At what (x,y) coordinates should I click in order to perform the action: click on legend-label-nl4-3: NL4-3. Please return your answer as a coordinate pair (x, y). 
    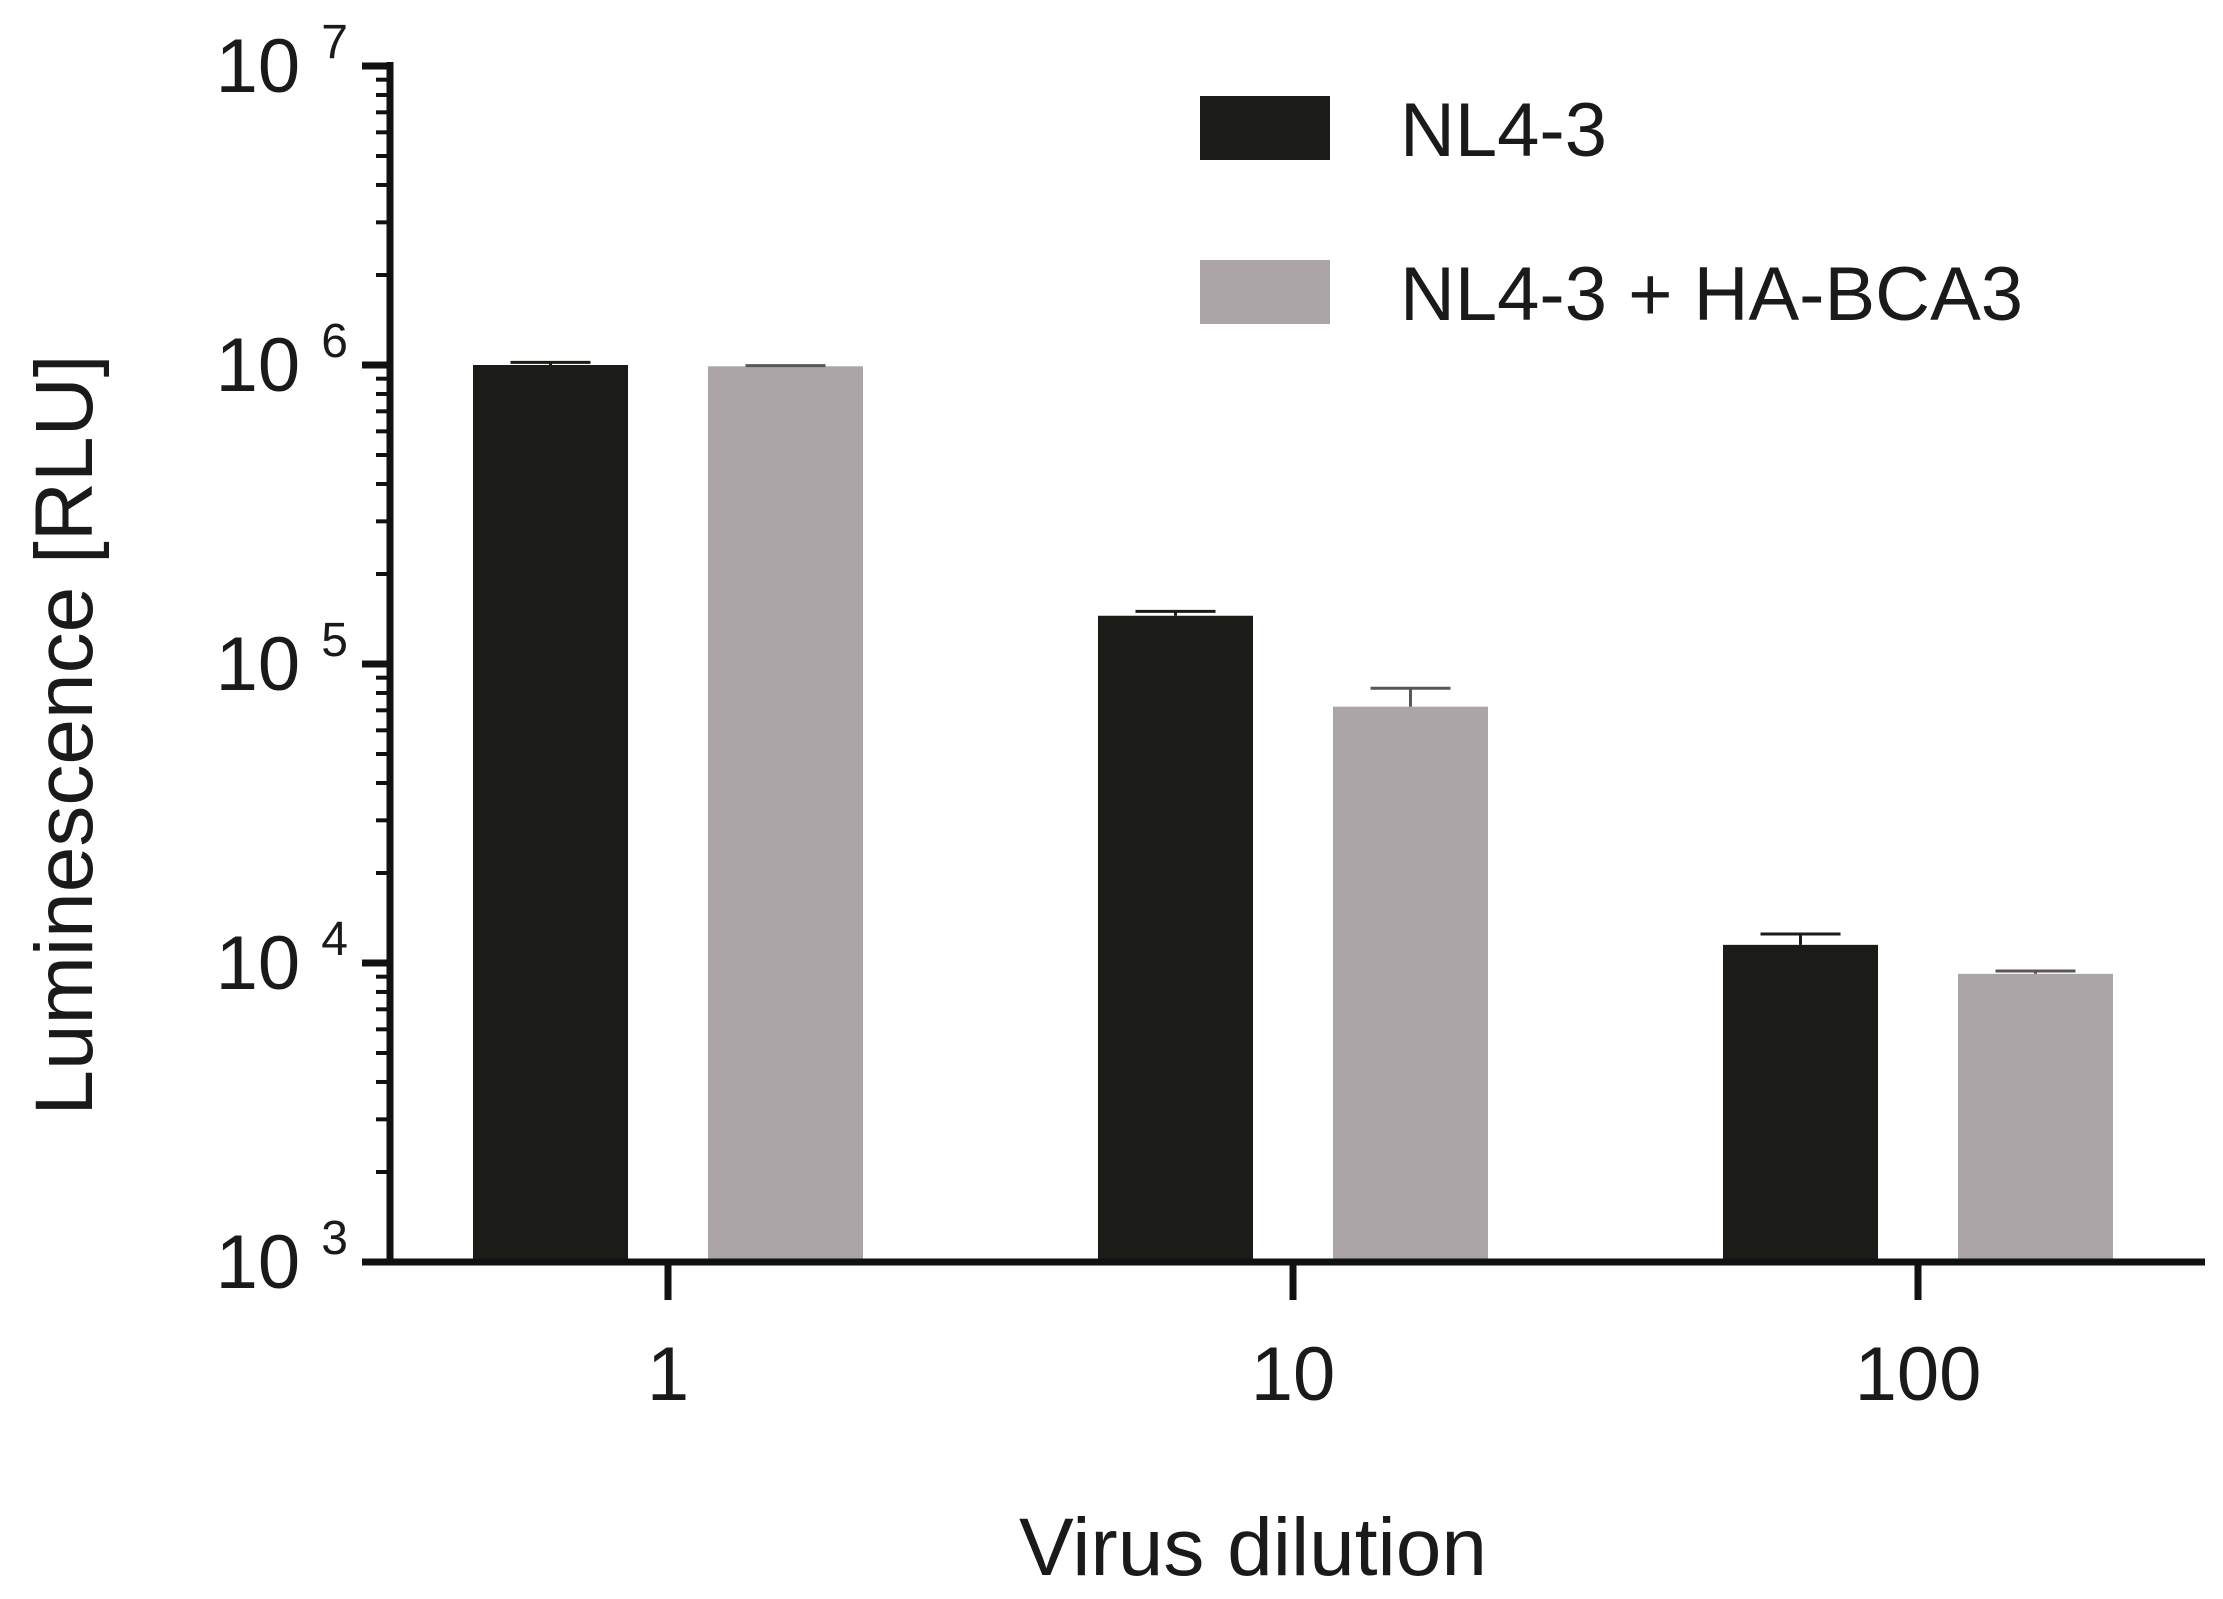
    Looking at the image, I should click on (1503, 130).